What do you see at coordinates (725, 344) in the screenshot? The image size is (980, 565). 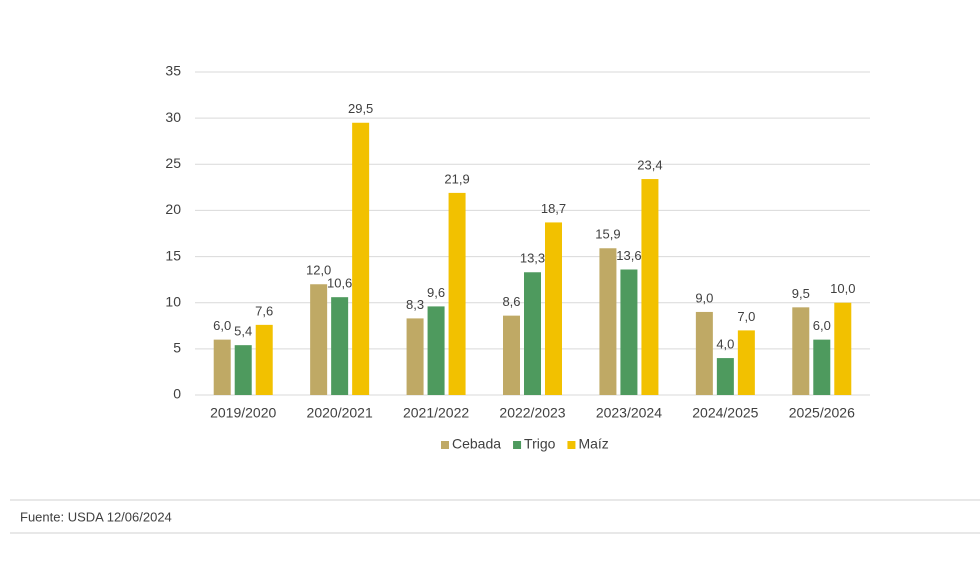 I see `value-label: 4,0` at bounding box center [725, 344].